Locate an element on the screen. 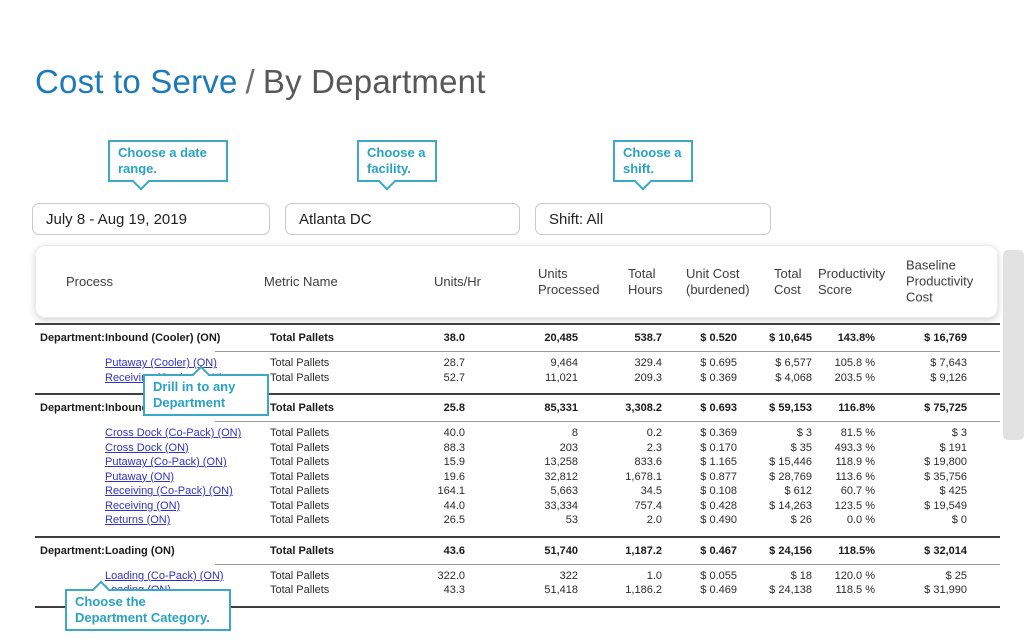  process-link: Returns (ON) is located at coordinates (138, 520).